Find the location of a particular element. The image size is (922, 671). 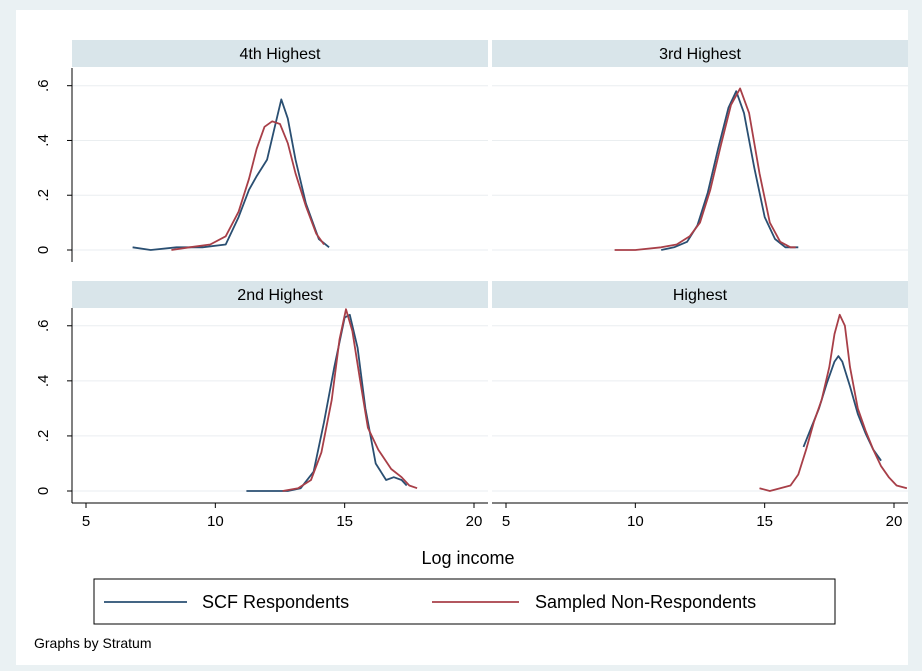

panel-title: 3rd Highest is located at coordinates (700, 54).